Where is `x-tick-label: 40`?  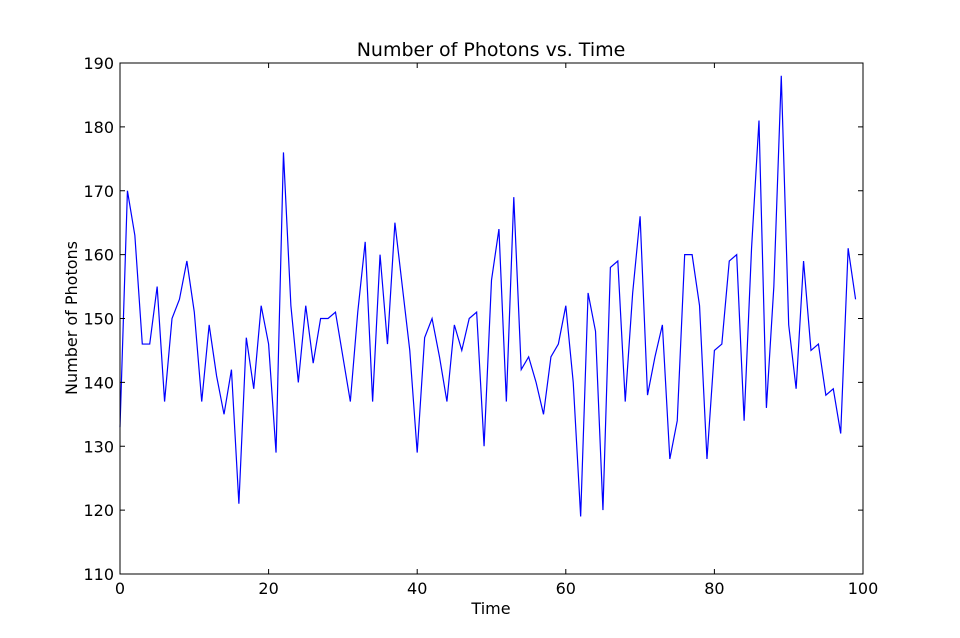
x-tick-label: 40 is located at coordinates (417, 588).